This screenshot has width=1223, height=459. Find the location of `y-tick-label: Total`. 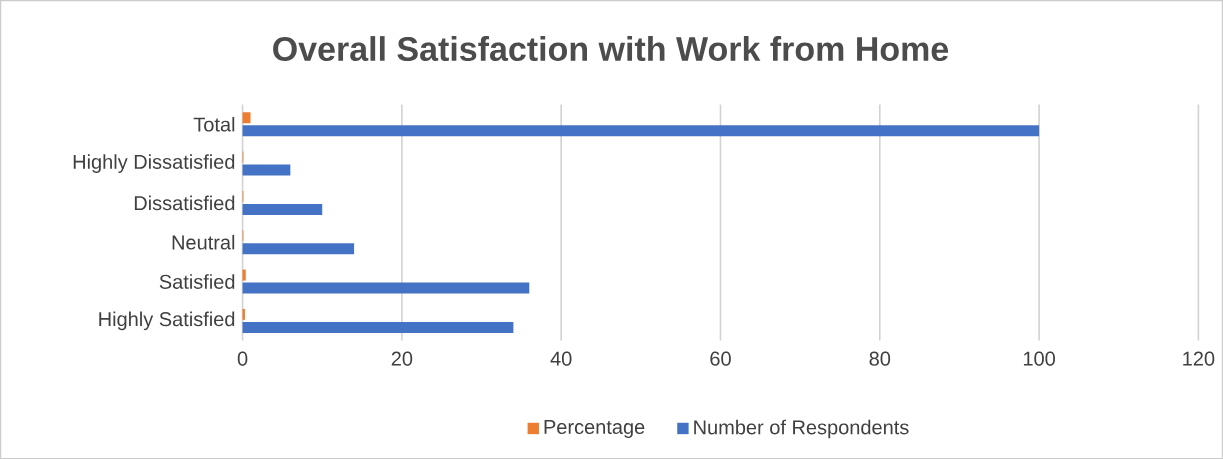

y-tick-label: Total is located at coordinates (214, 124).